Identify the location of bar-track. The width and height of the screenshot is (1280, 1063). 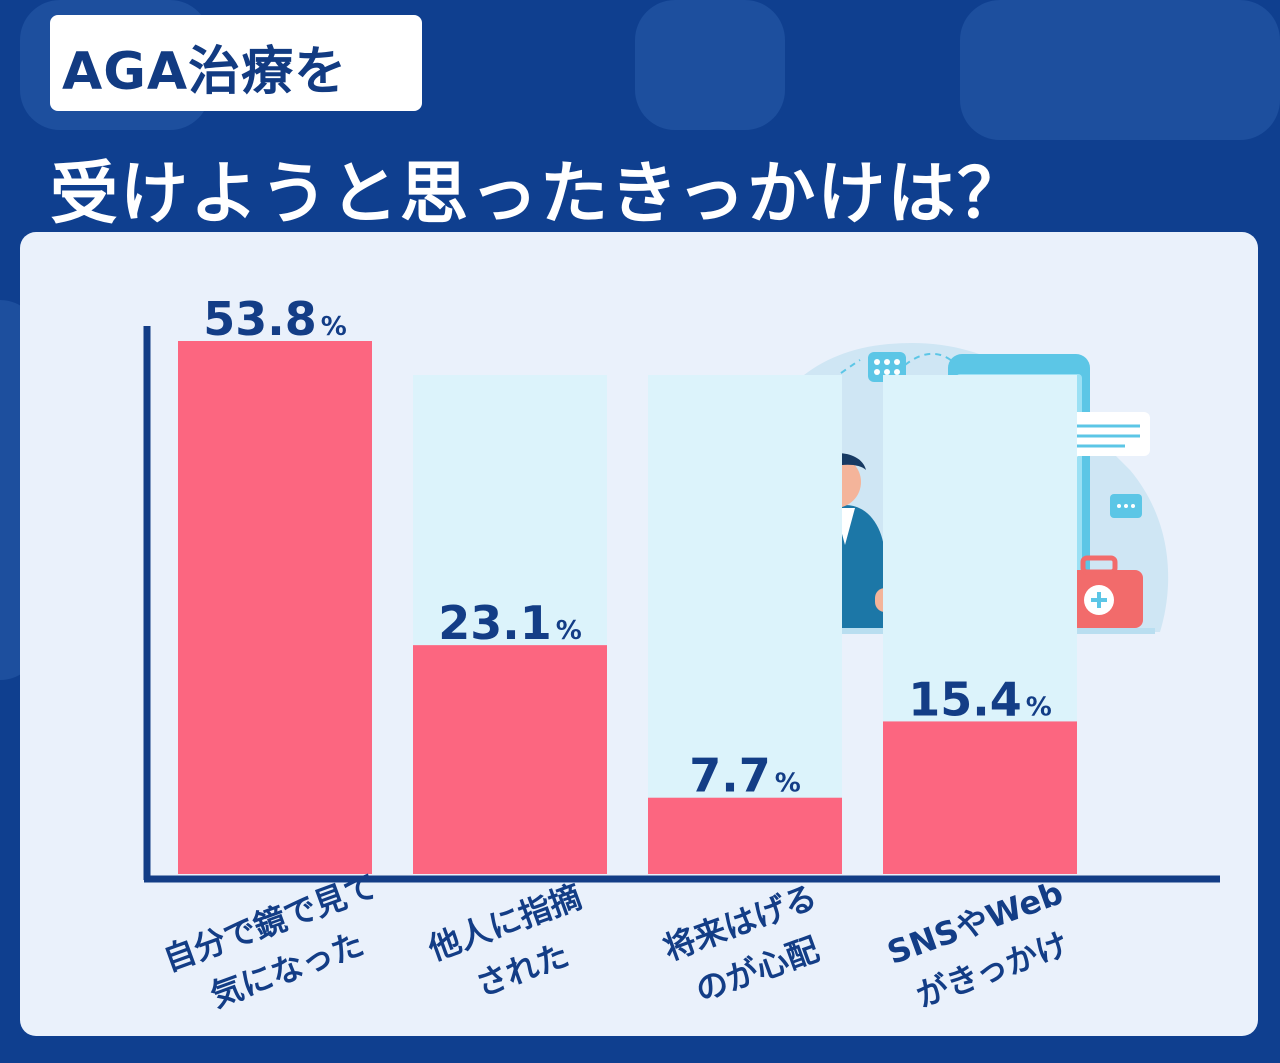
(745, 624).